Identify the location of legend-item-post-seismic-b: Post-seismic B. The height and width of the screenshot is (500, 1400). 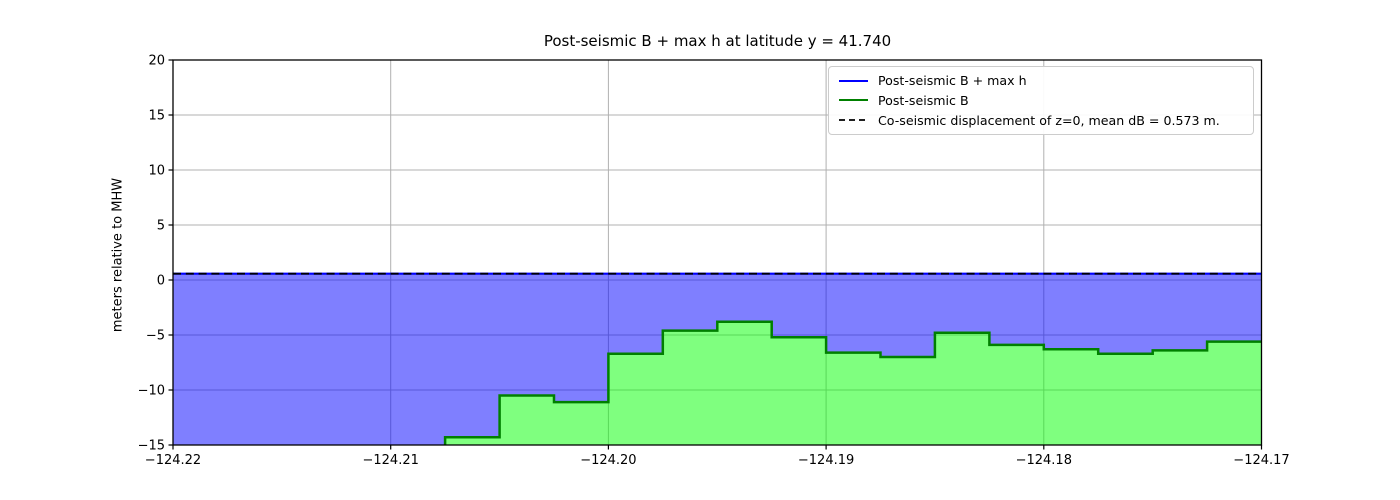
(1041, 100).